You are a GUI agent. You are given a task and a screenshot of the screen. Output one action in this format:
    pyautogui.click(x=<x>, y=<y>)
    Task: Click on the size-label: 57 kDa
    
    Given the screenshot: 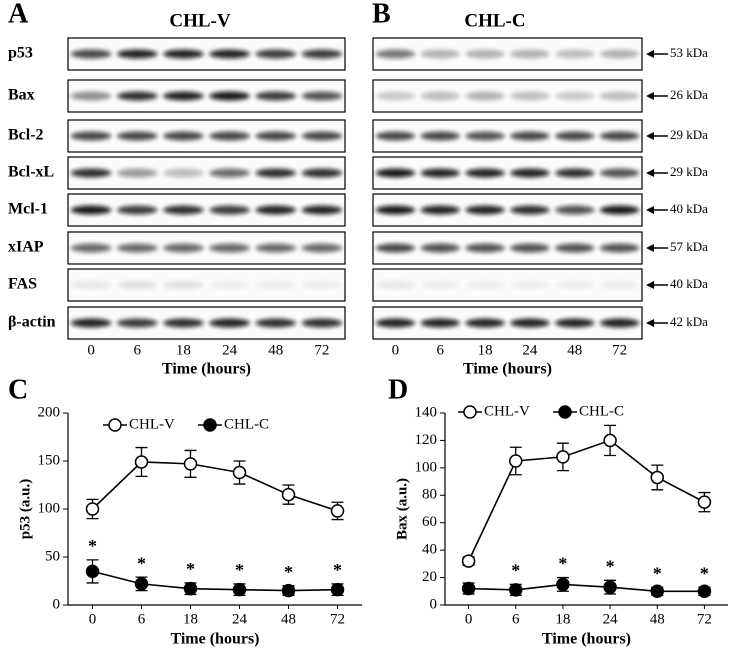 What is the action you would take?
    pyautogui.click(x=689, y=246)
    